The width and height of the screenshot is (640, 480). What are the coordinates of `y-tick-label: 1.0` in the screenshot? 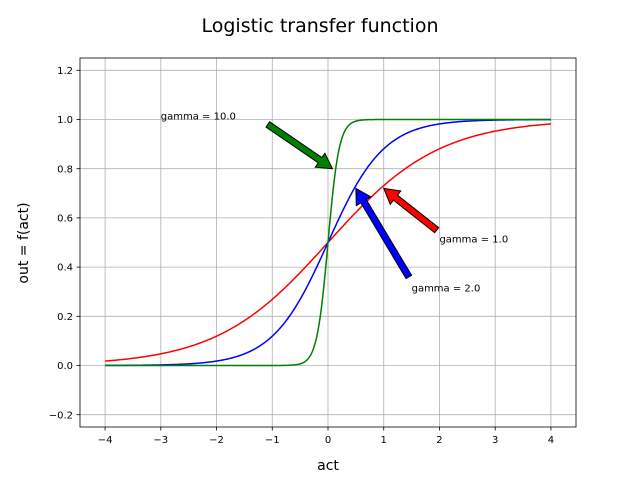 It's located at (65, 120).